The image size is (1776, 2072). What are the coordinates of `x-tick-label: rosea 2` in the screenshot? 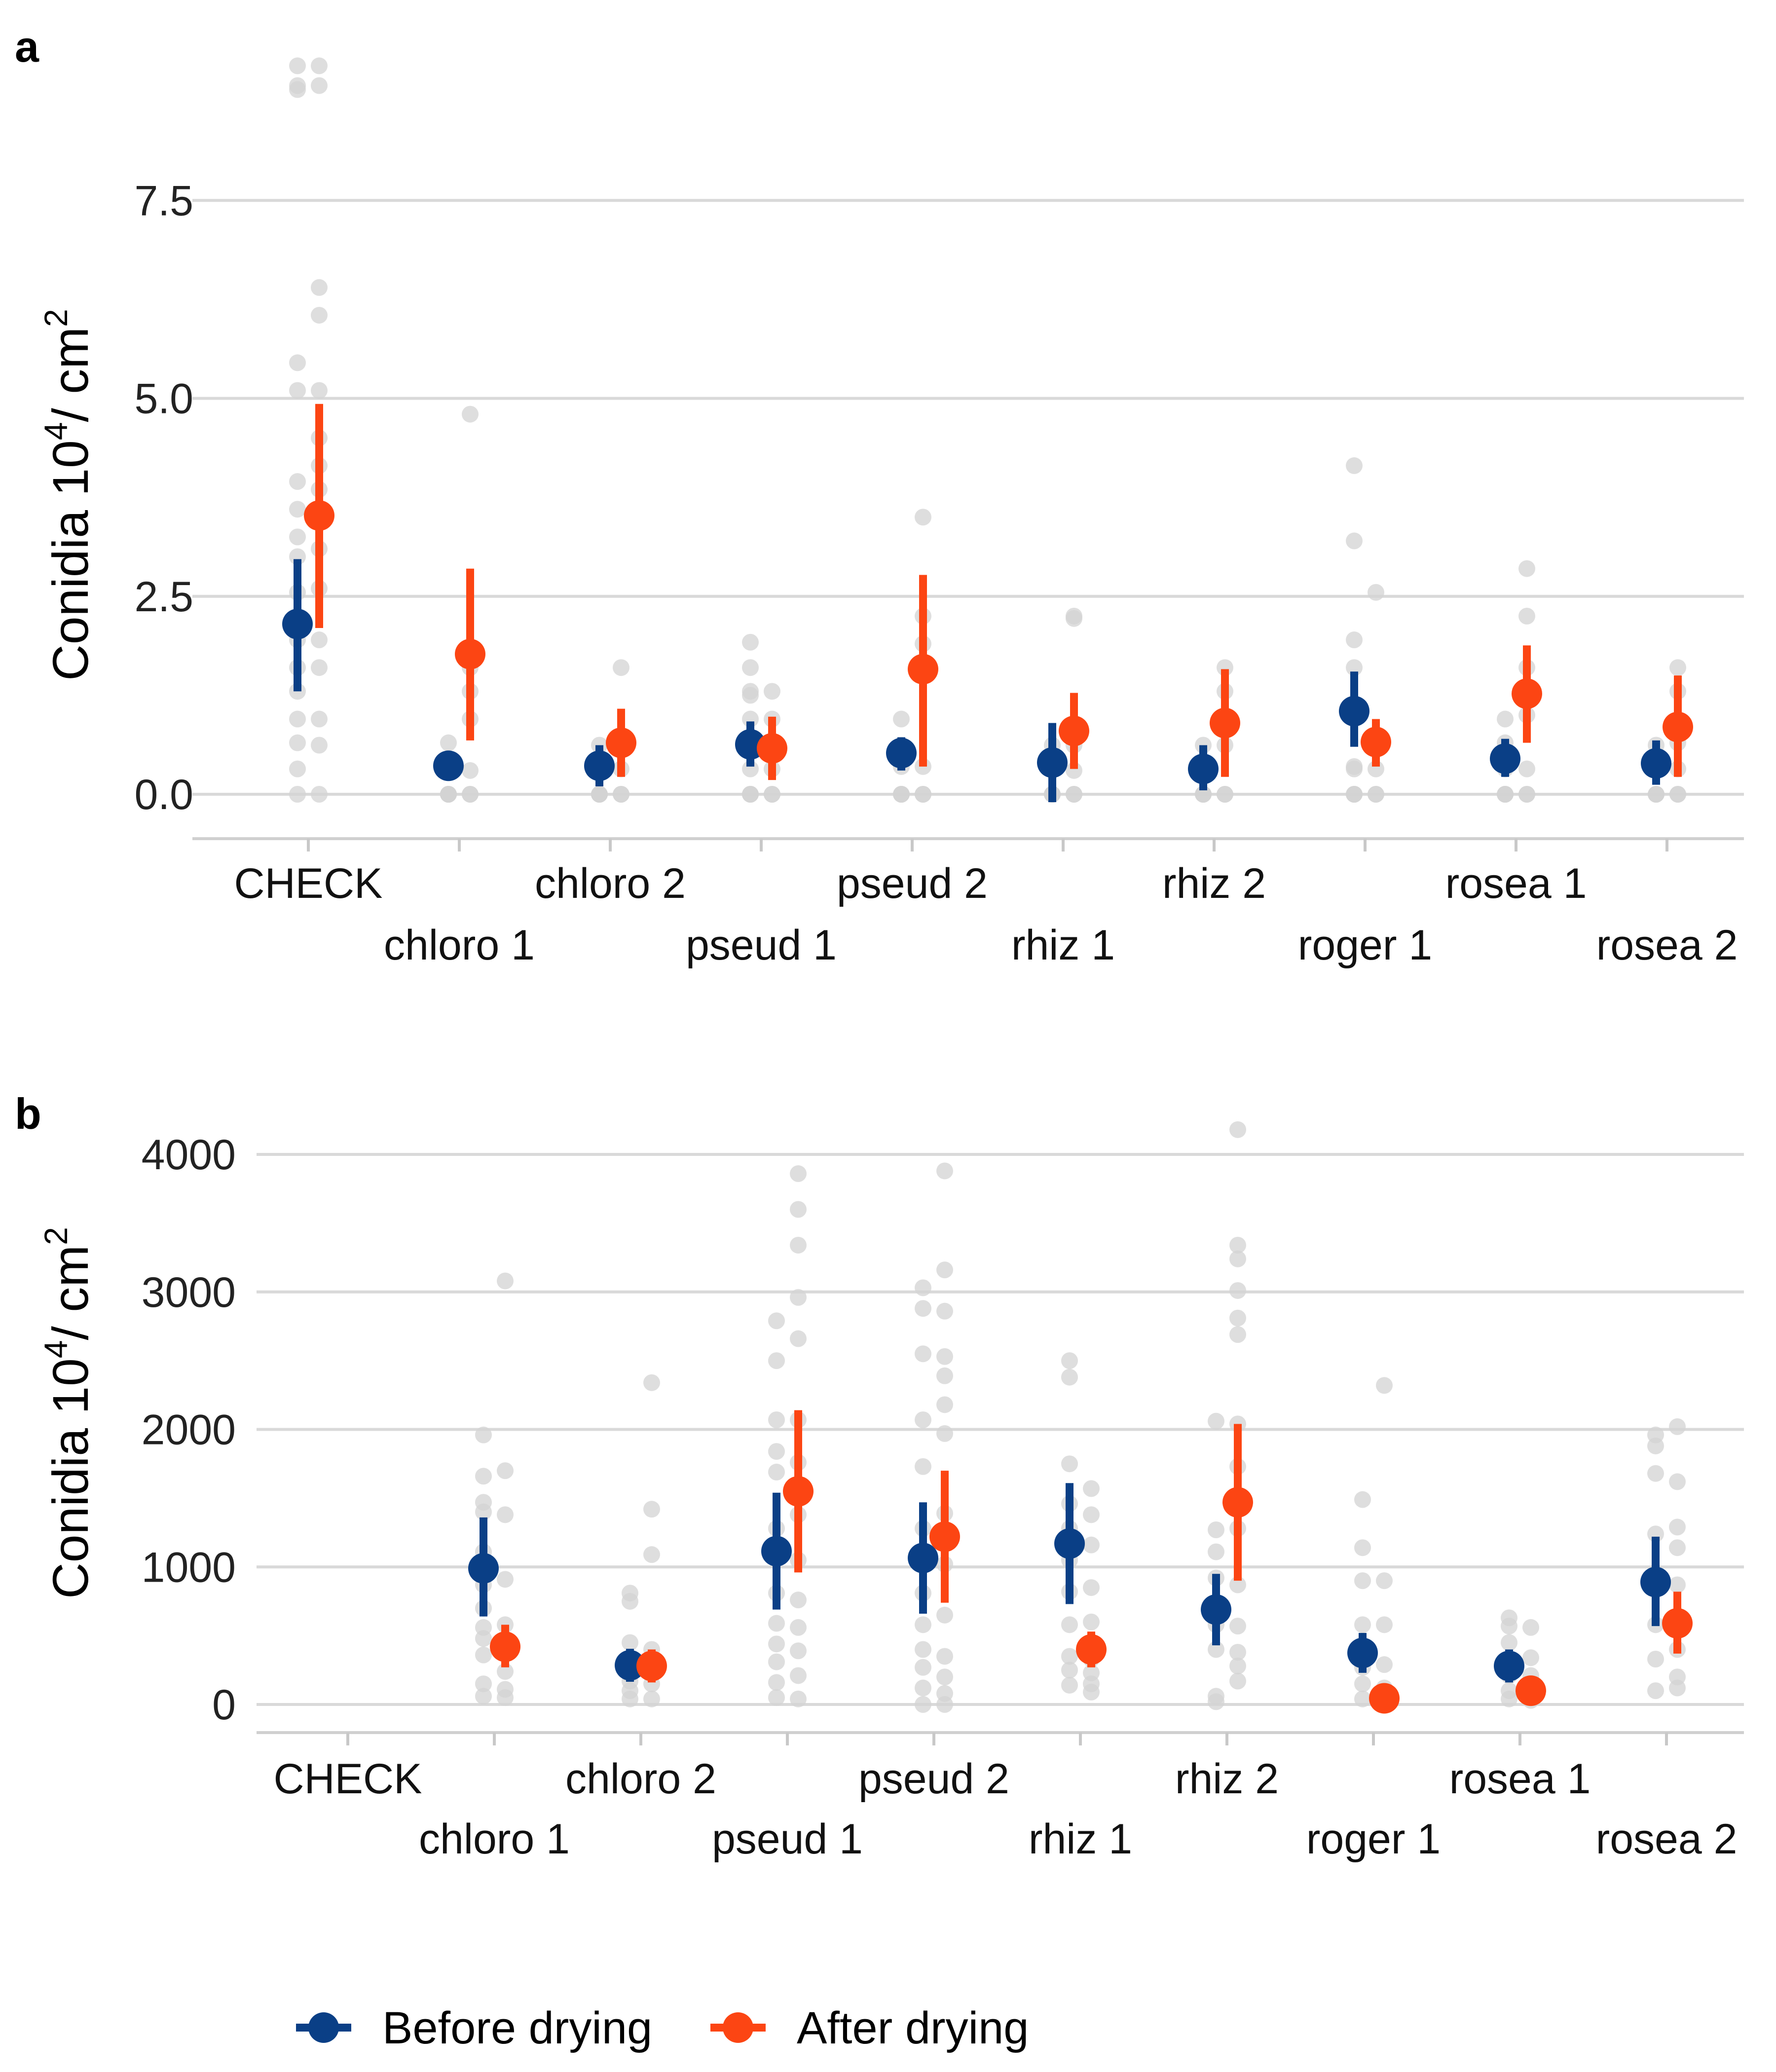 It's located at (1667, 1839).